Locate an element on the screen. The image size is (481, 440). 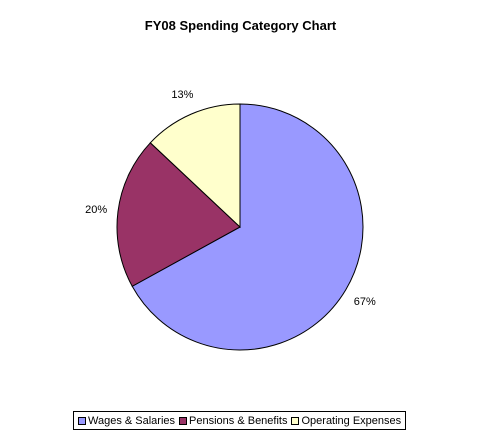
legend-item-pensions-benefits: Pensions & Benefits is located at coordinates (233, 421).